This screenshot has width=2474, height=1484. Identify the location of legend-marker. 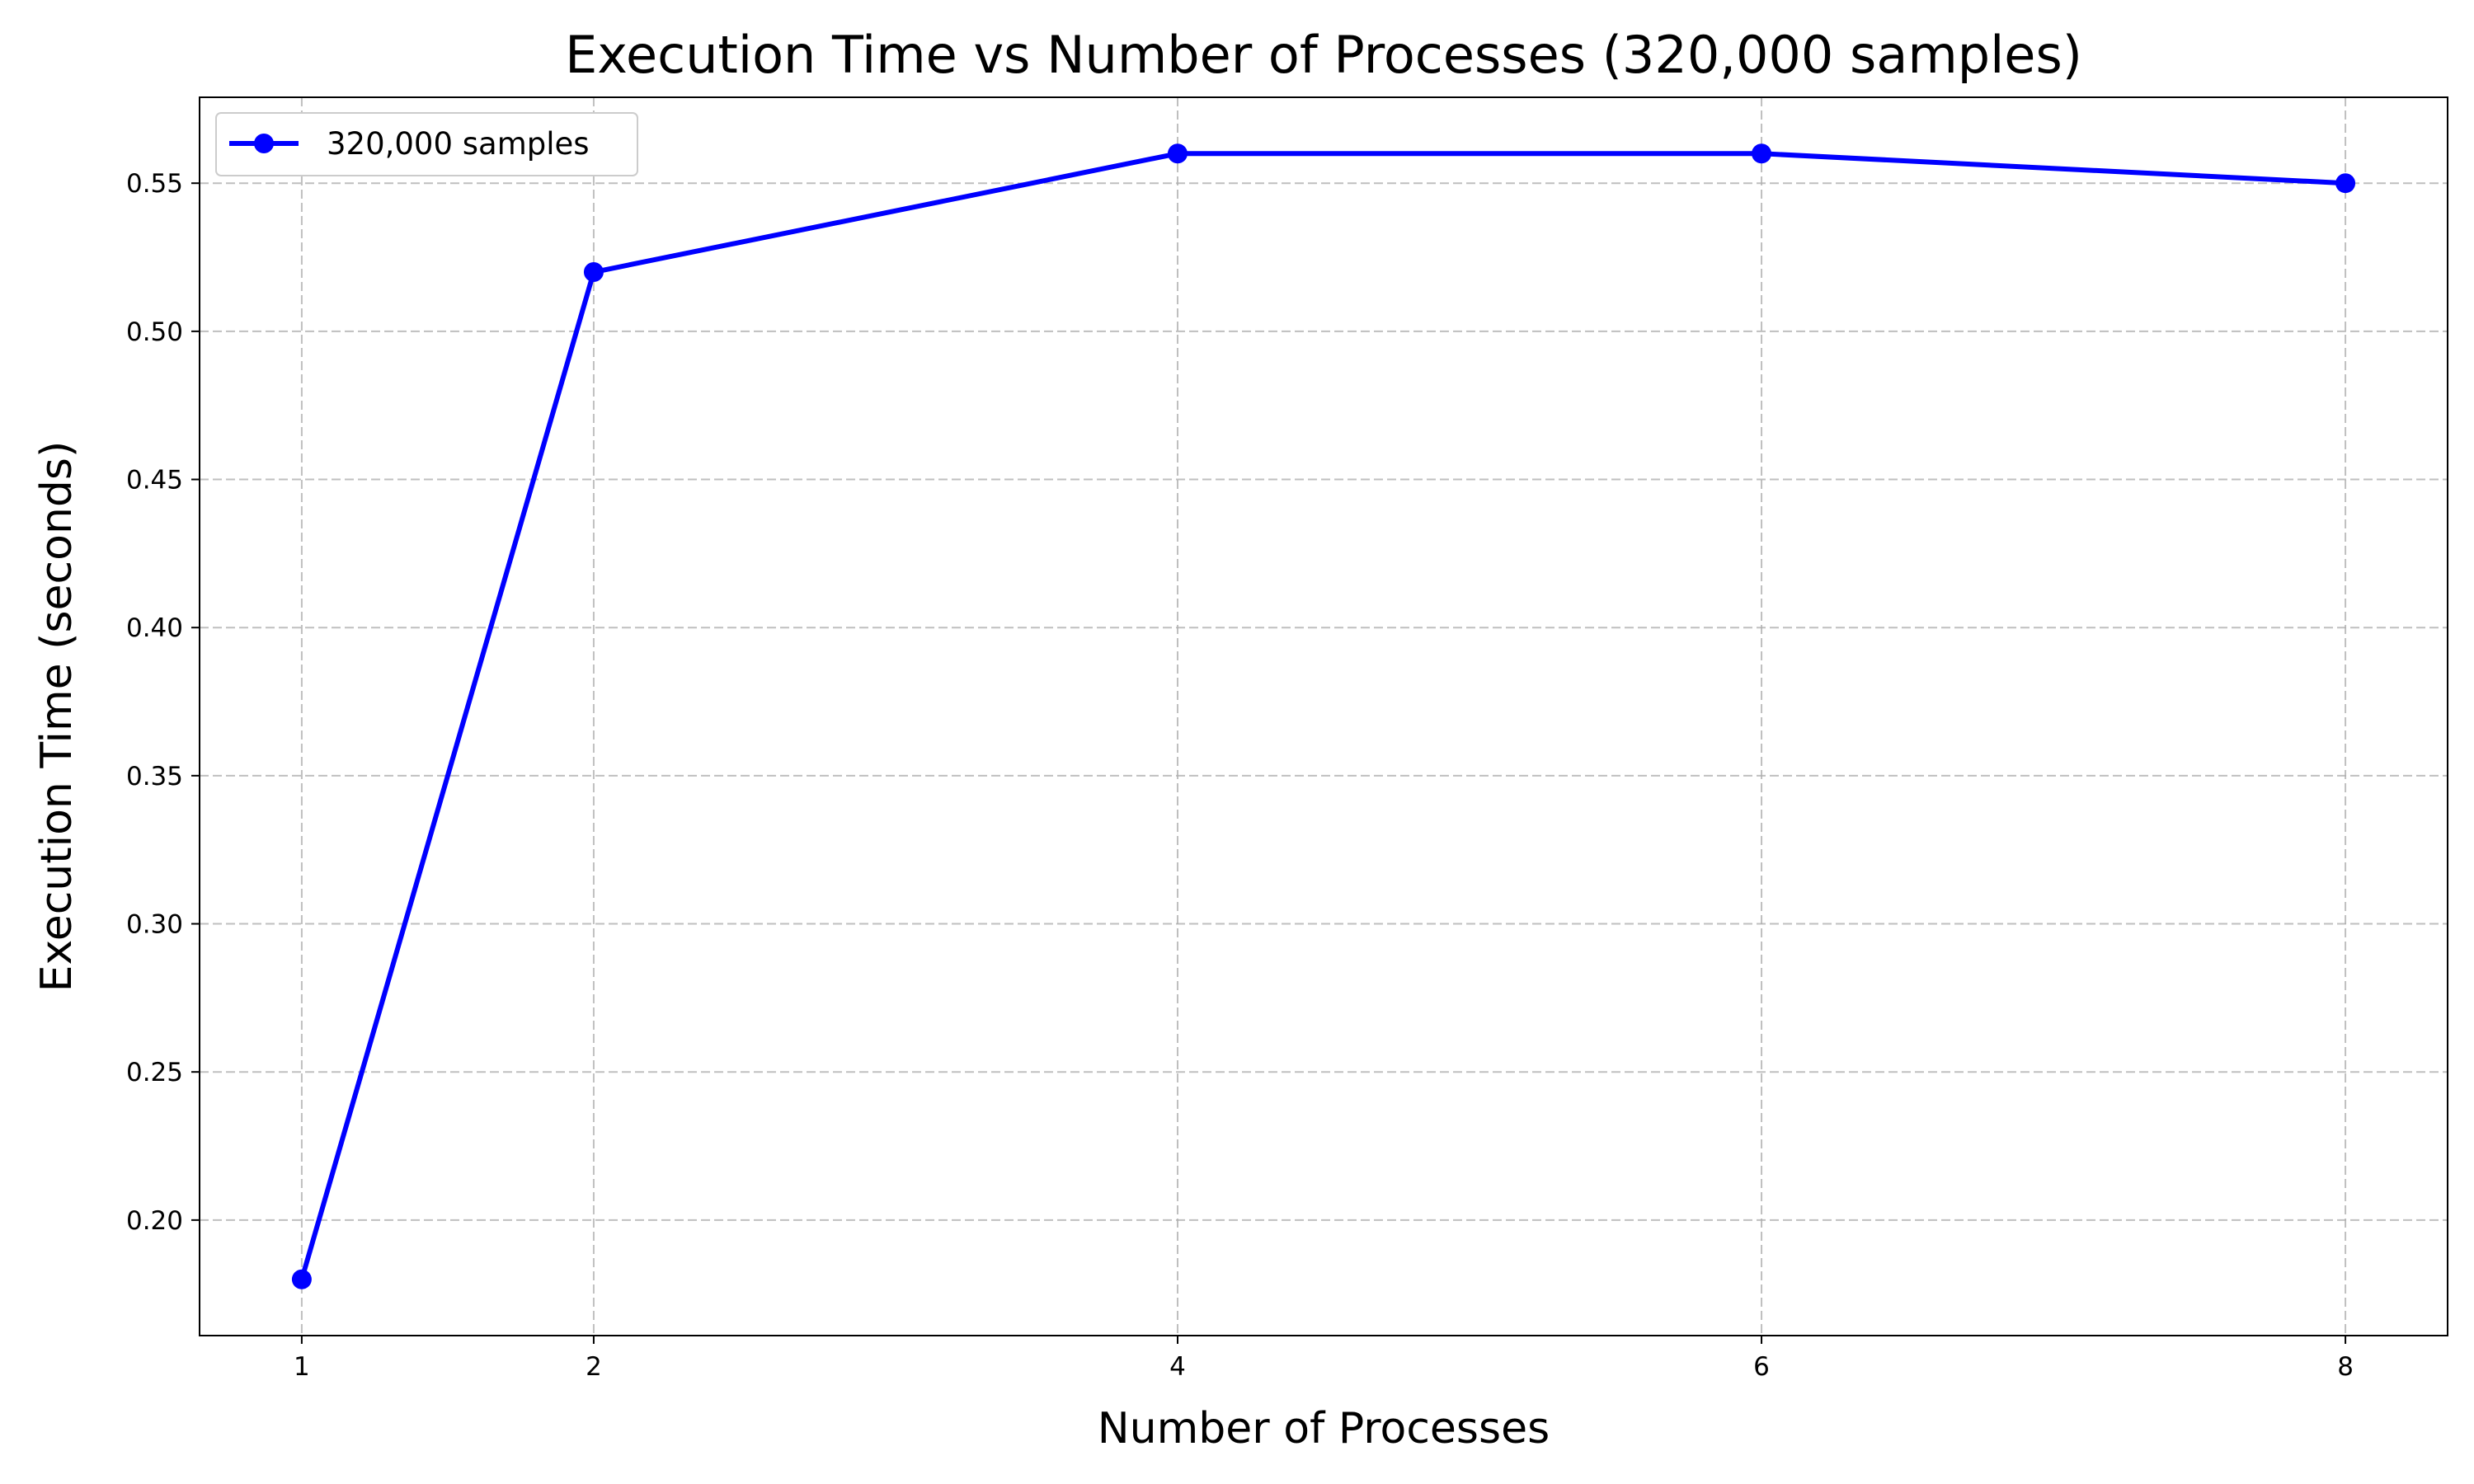
(264, 143).